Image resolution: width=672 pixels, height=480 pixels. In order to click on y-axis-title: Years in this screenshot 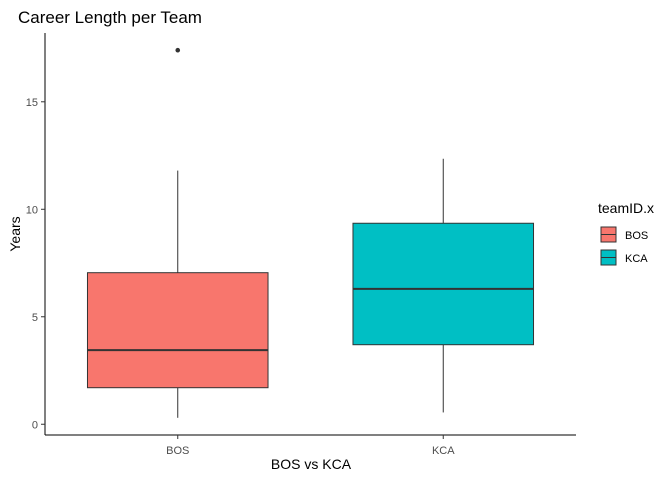, I will do `click(15, 233)`.